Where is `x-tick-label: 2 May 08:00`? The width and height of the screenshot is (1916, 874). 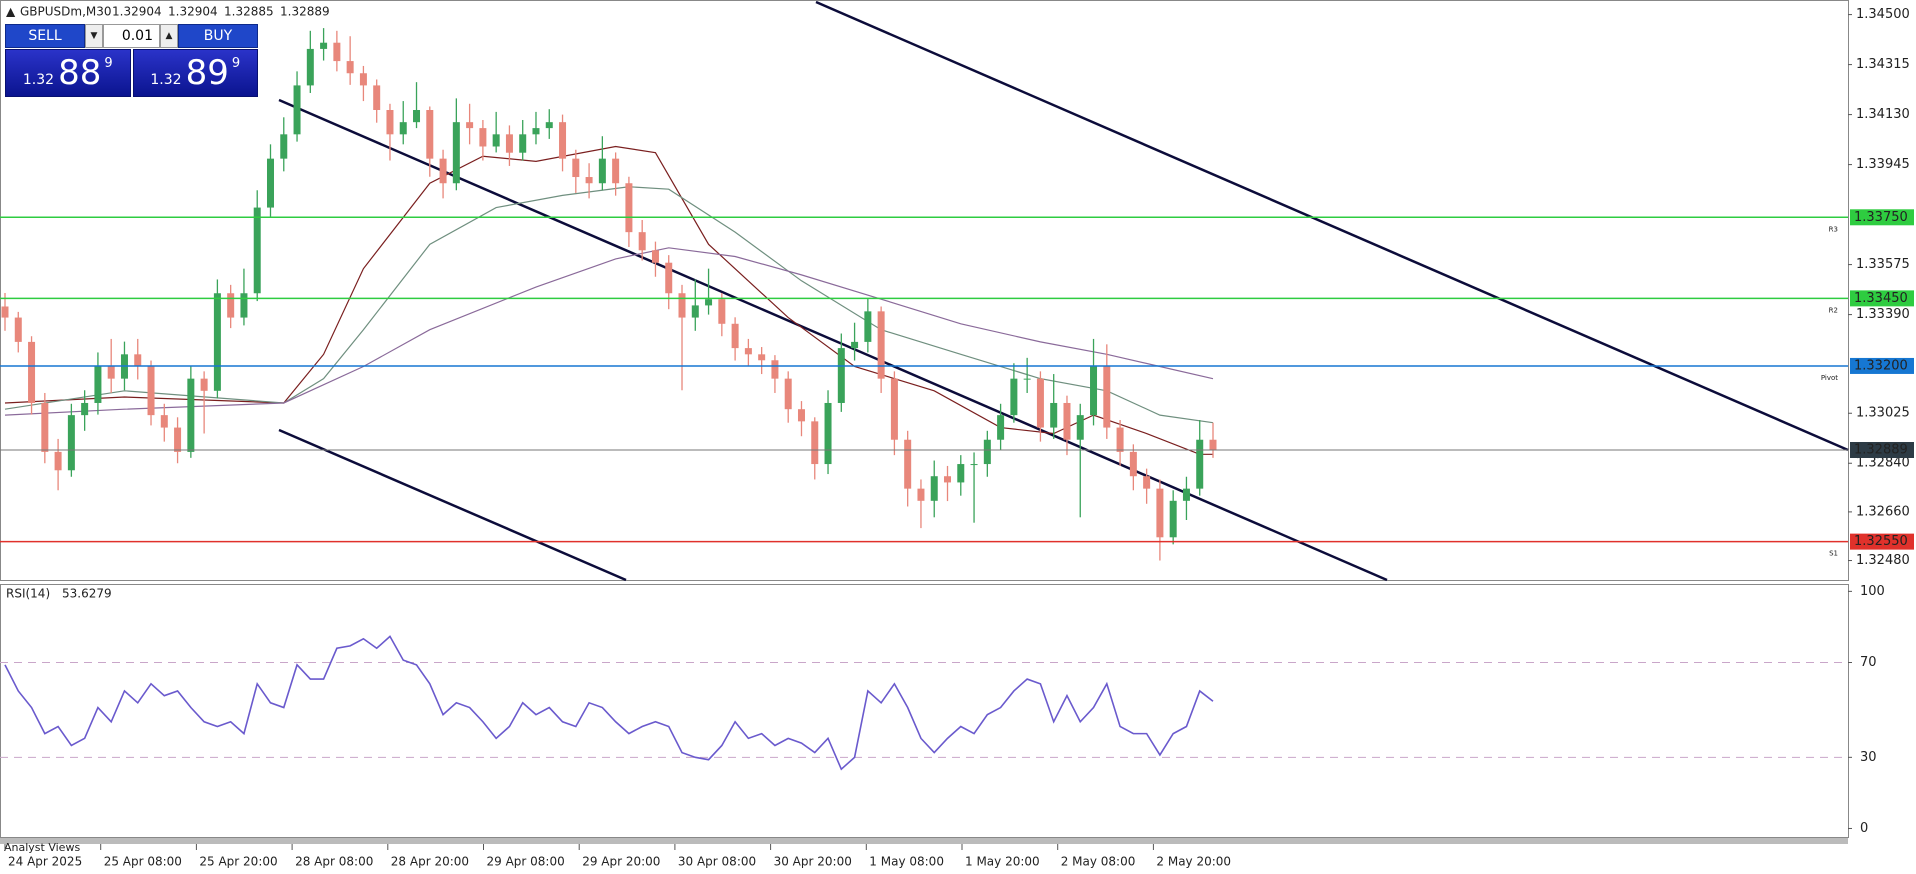 x-tick-label: 2 May 08:00 is located at coordinates (1098, 862).